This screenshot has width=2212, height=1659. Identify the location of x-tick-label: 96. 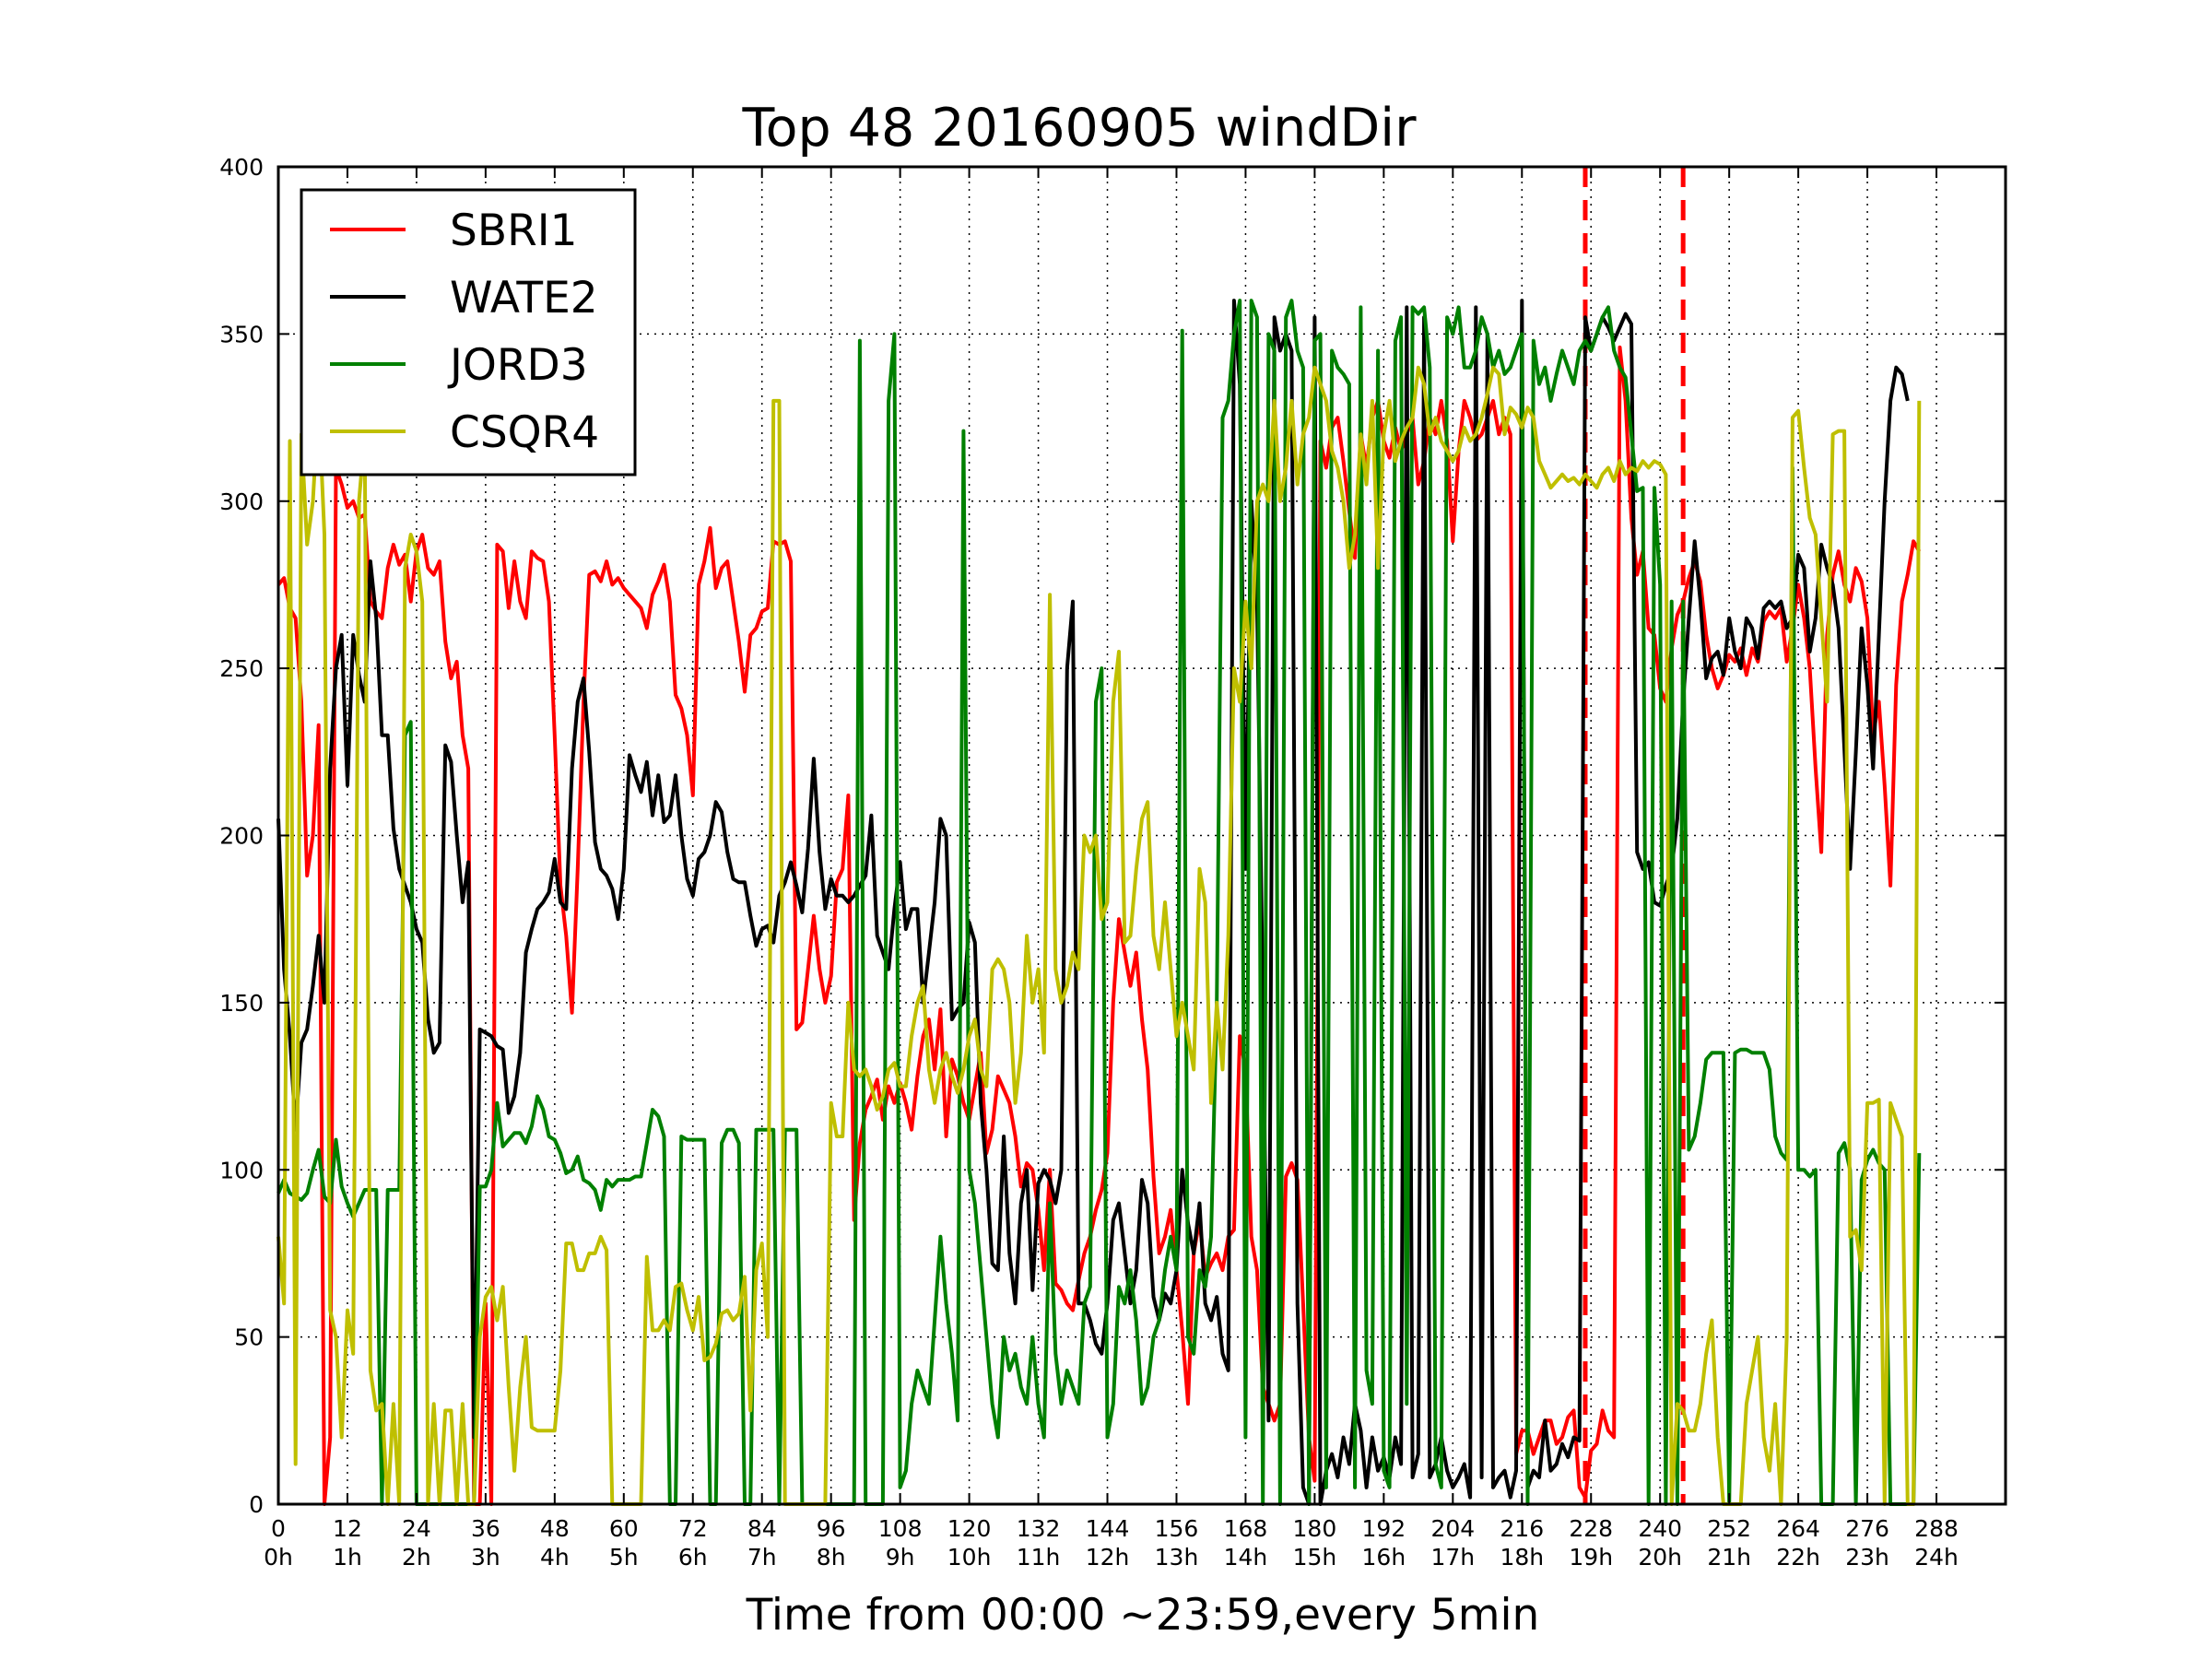
(831, 1528).